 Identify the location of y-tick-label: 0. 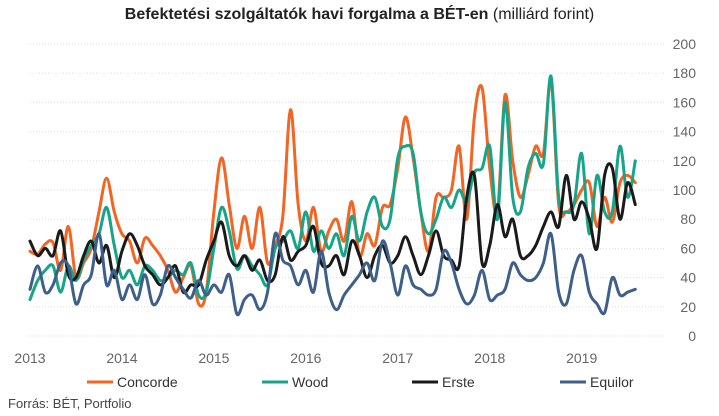
(692, 336).